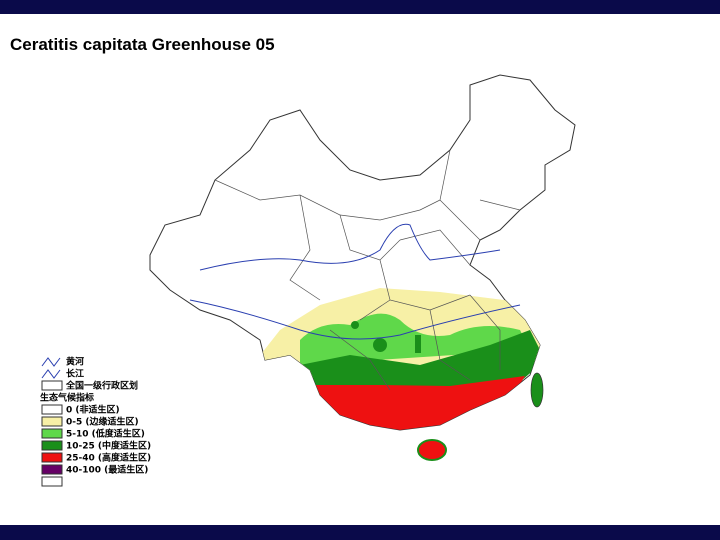  What do you see at coordinates (107, 470) in the screenshot?
I see `legend-label: 40-100 (最适生区)` at bounding box center [107, 470].